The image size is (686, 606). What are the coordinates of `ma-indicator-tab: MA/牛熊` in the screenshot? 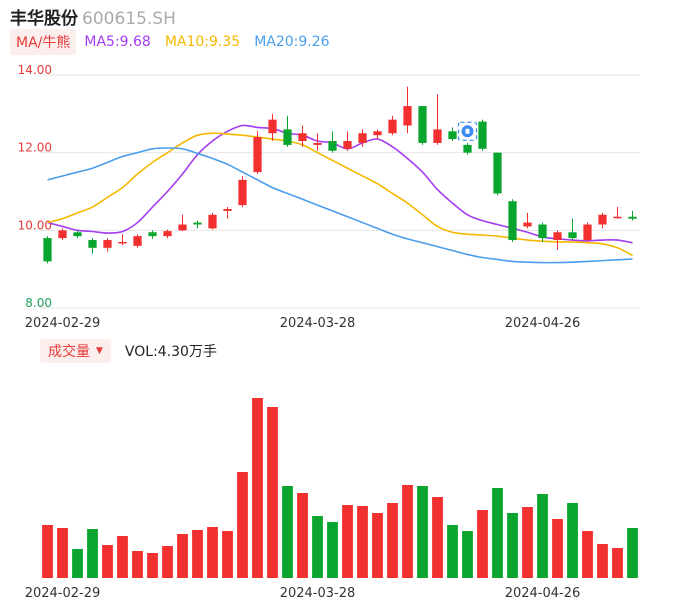 It's located at (43, 42).